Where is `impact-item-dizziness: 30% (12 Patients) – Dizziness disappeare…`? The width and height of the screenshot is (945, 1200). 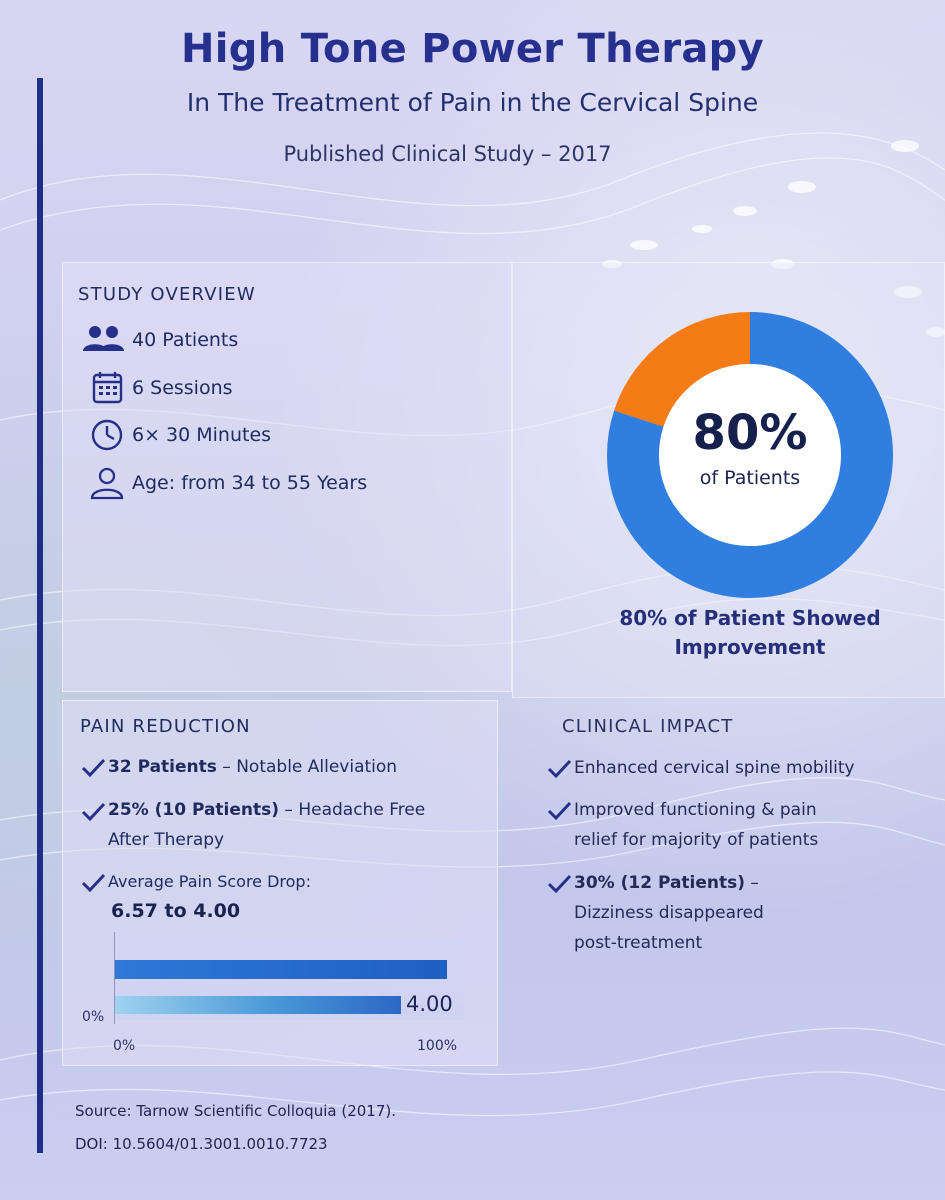
impact-item-dizziness: 30% (12 Patients) – Dizziness disappeare… is located at coordinates (655, 913).